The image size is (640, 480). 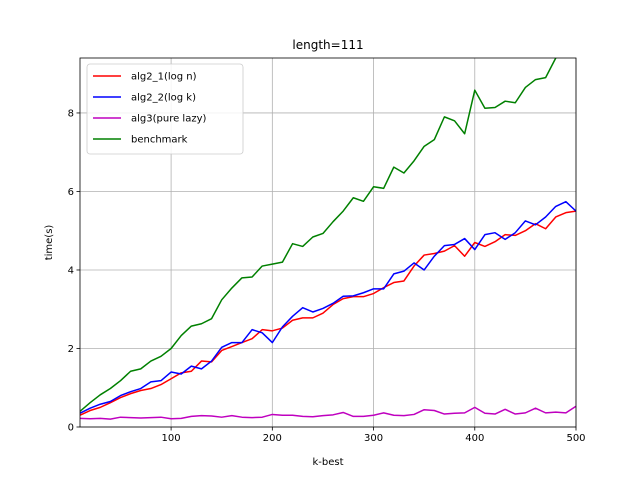 I want to click on y-tick-label: 8, so click(x=71, y=113).